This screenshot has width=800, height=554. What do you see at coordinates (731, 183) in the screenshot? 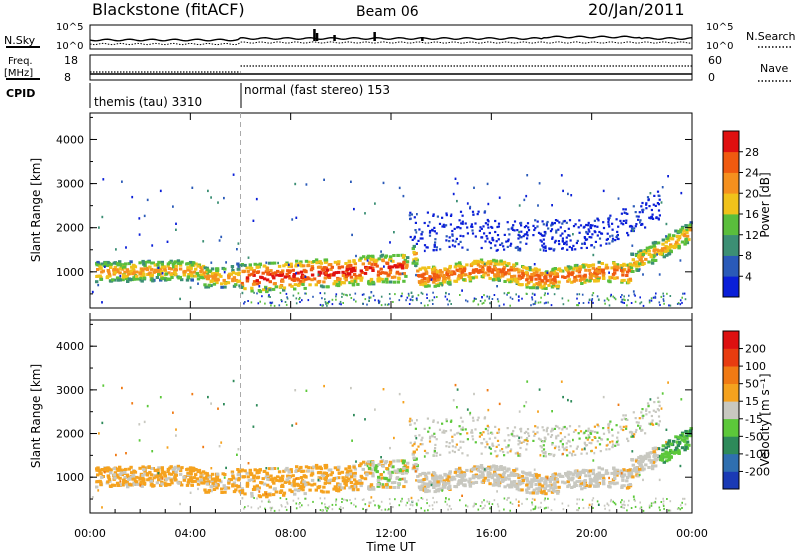
I see `colorbar-band` at bounding box center [731, 183].